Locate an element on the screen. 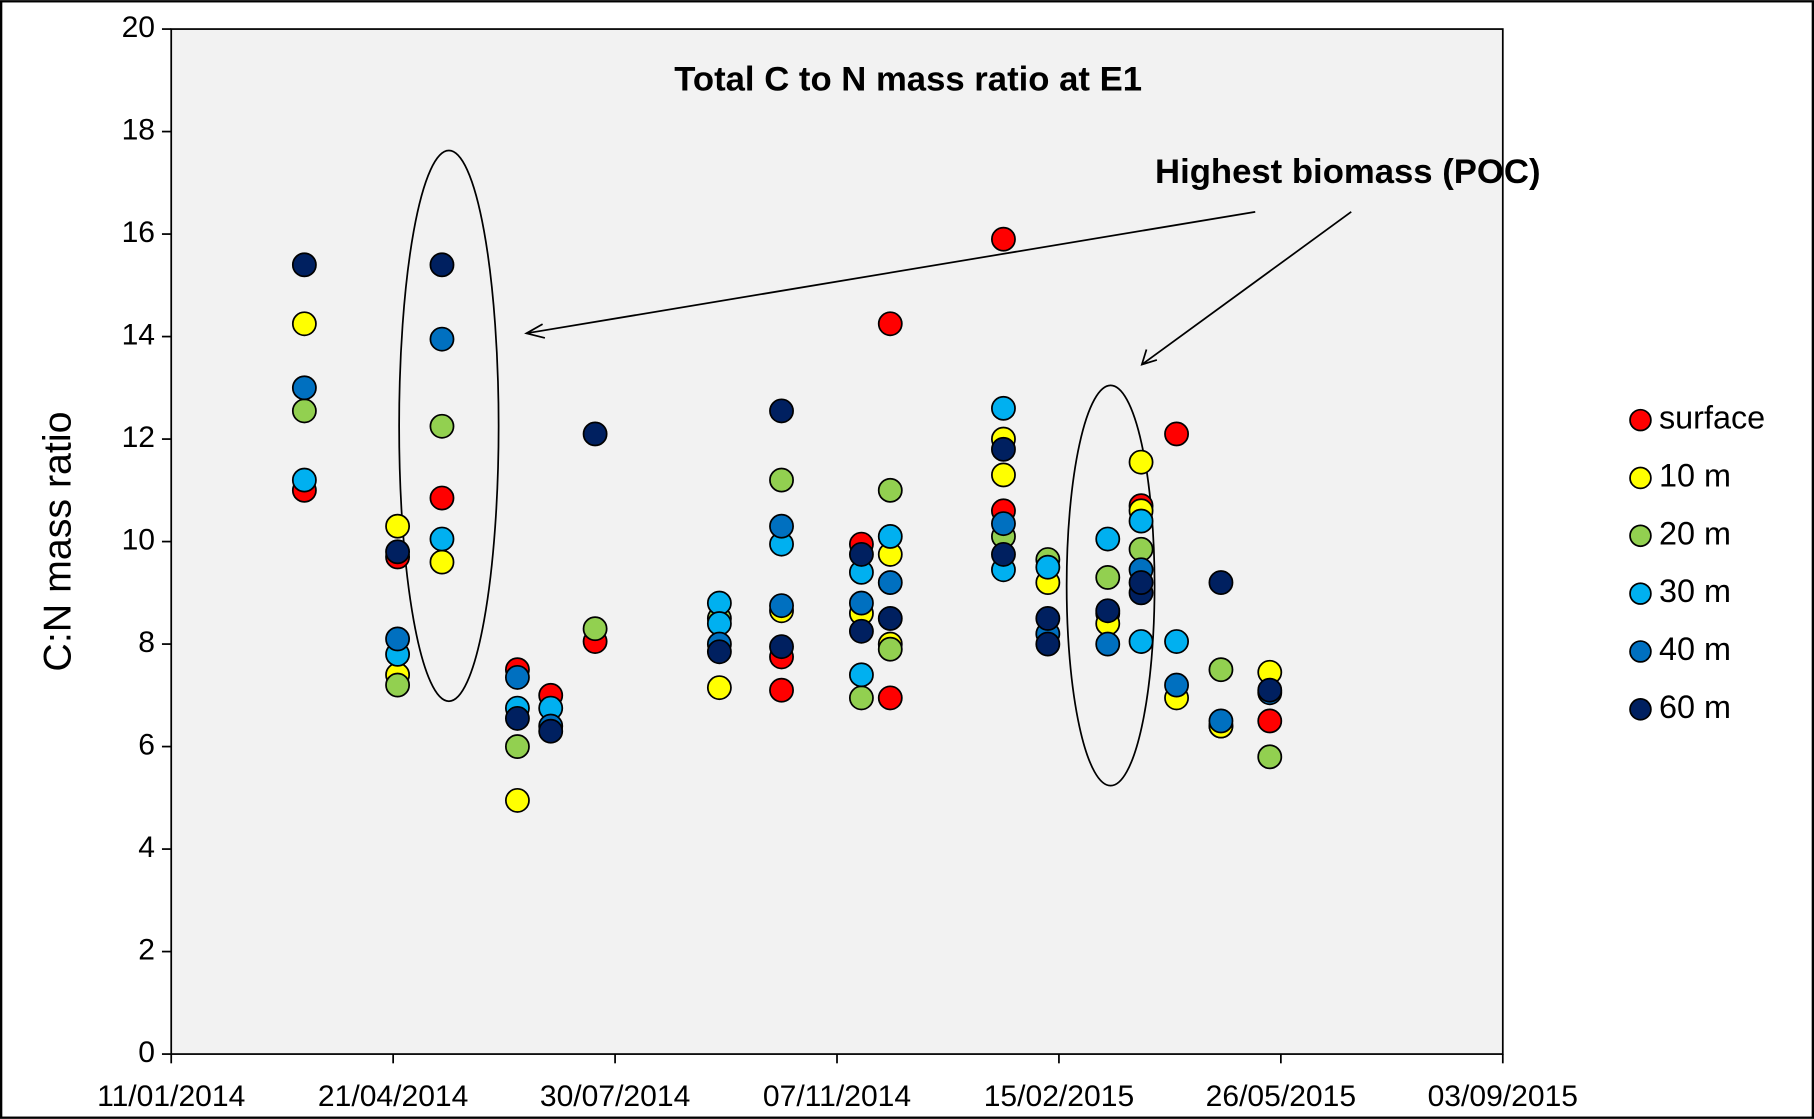  legend-label: 20 m is located at coordinates (1695, 533).